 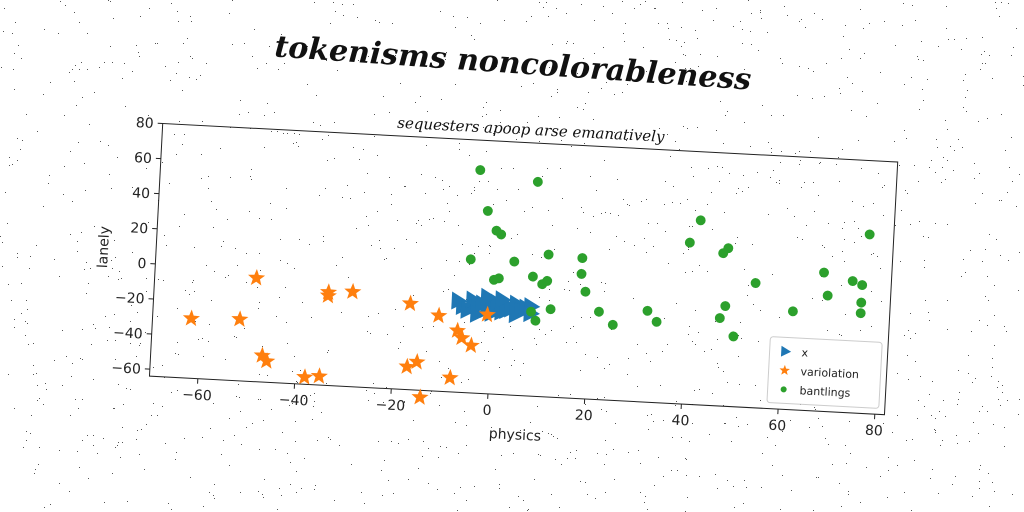 I want to click on y-tick-label: 80, so click(x=144, y=123).